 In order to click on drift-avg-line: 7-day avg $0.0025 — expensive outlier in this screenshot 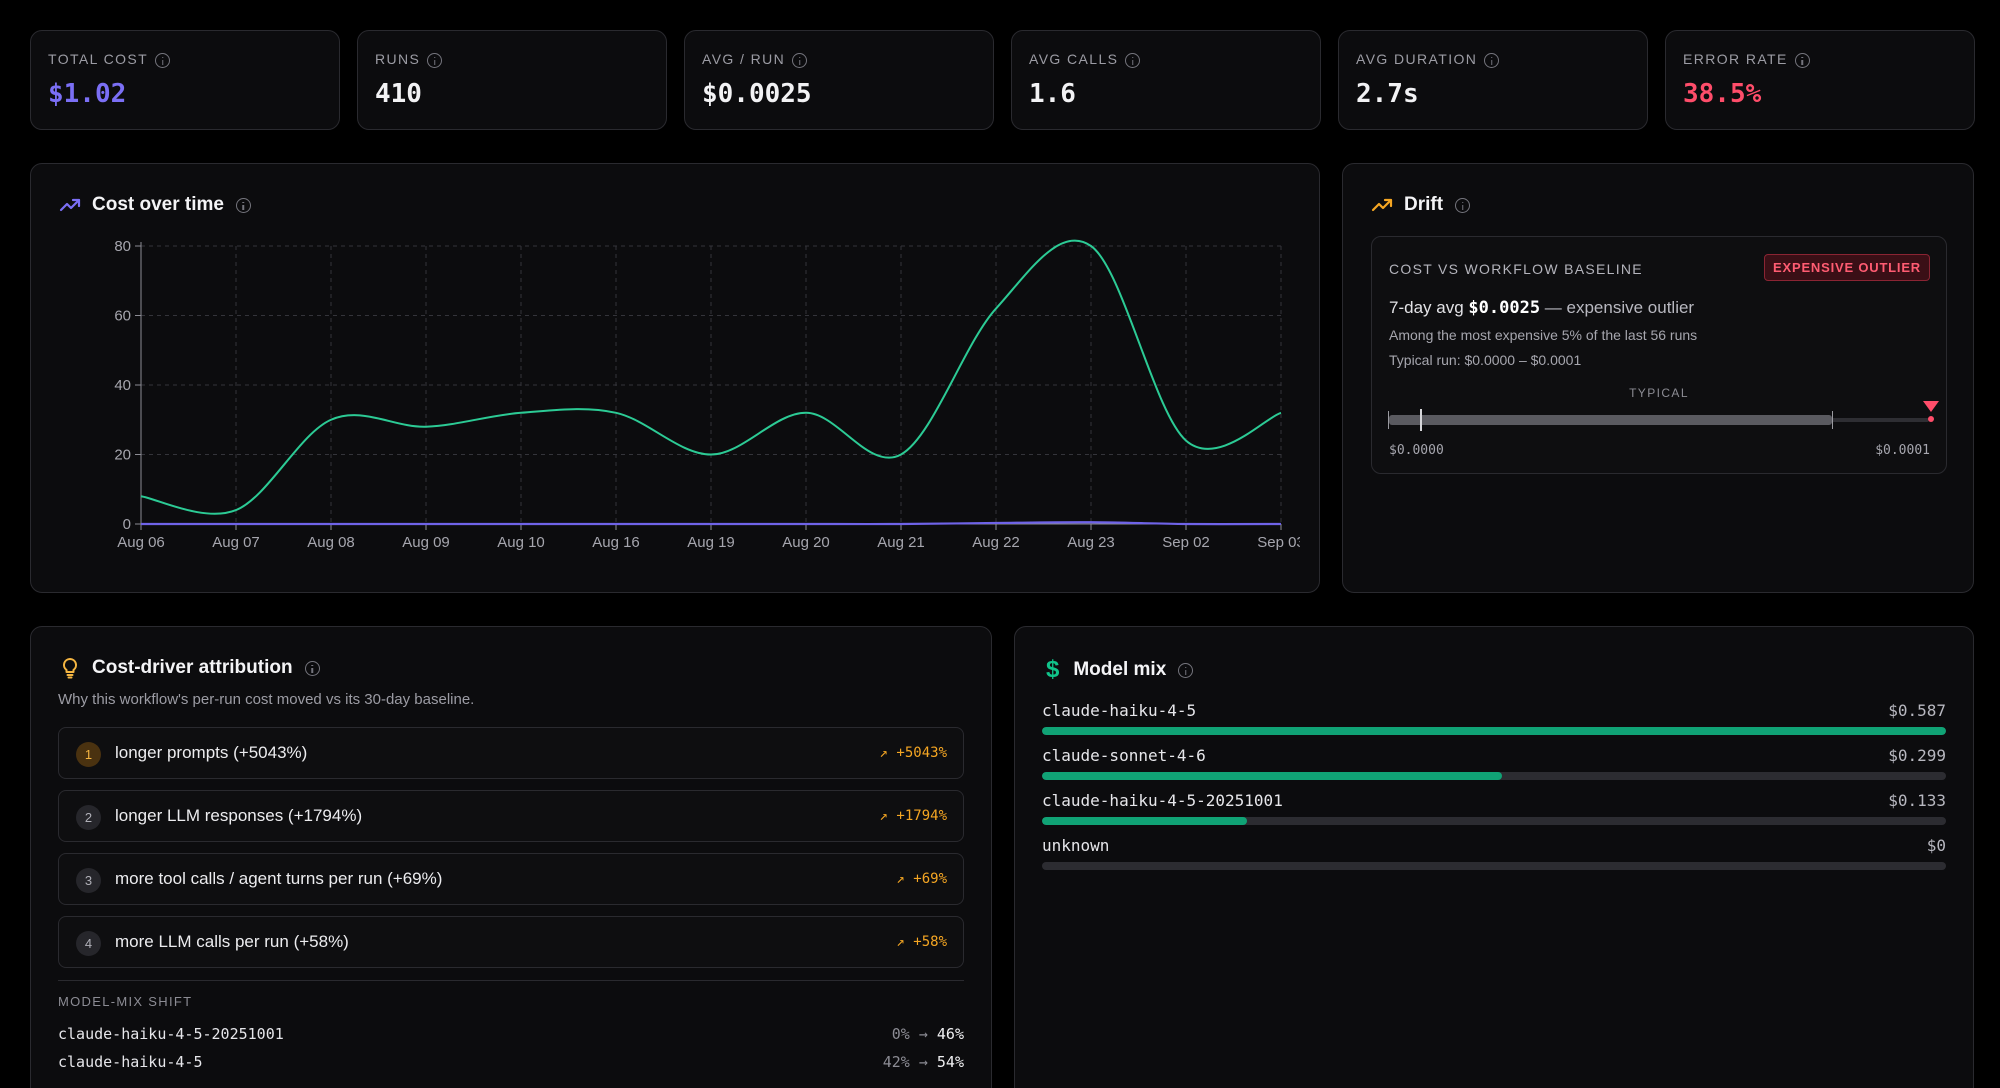, I will do `click(1541, 308)`.